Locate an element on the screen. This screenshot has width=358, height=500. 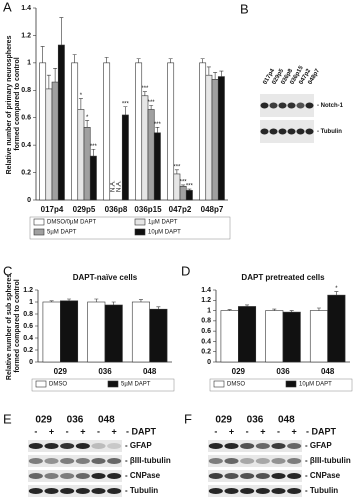
group-label: 048 is located at coordinates (106, 420).